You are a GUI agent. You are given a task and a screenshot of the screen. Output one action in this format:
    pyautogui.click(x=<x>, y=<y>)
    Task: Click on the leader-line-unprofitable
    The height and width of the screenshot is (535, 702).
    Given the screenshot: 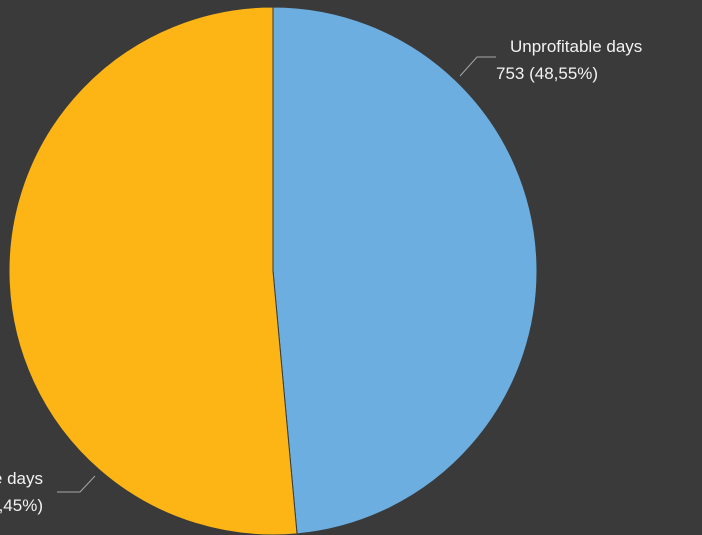 What is the action you would take?
    pyautogui.click(x=477, y=66)
    